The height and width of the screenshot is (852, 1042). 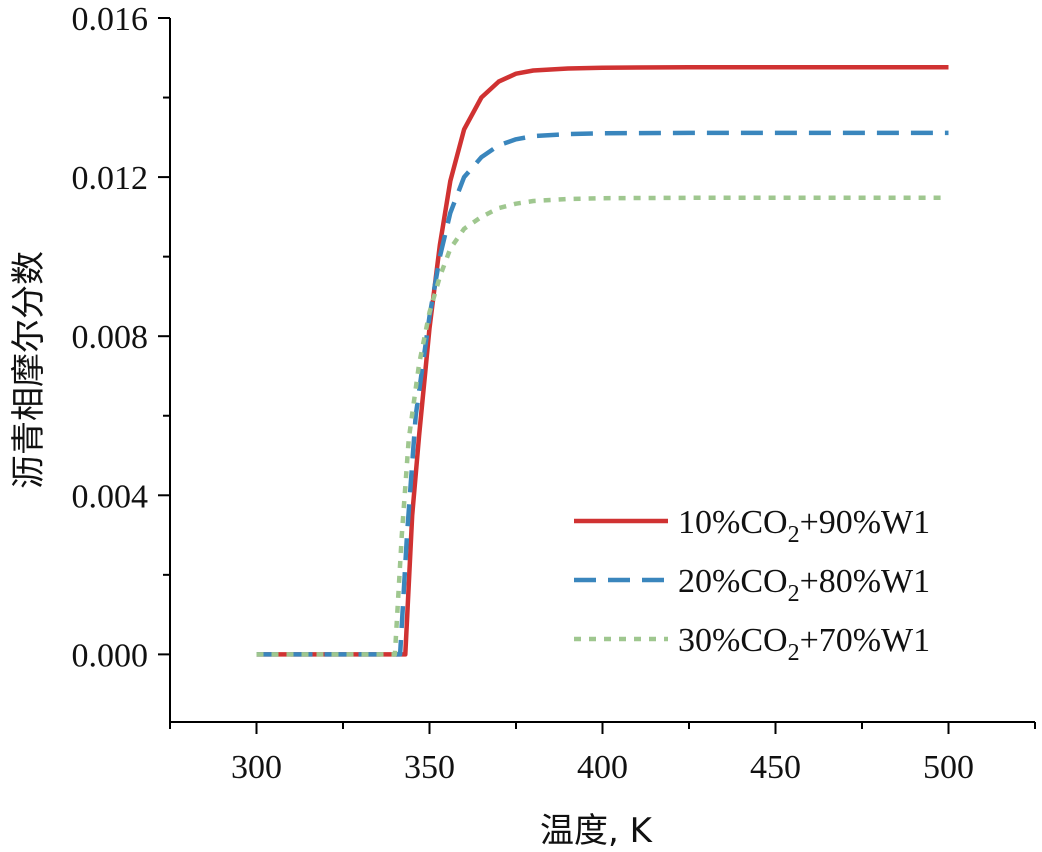 I want to click on x-axis-title: 温度, K, so click(x=597, y=831).